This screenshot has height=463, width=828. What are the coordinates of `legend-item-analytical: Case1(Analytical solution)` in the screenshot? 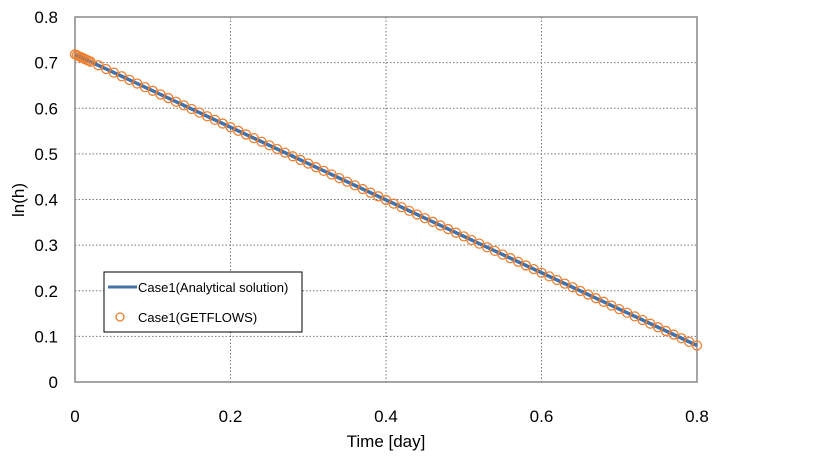 It's located at (213, 287).